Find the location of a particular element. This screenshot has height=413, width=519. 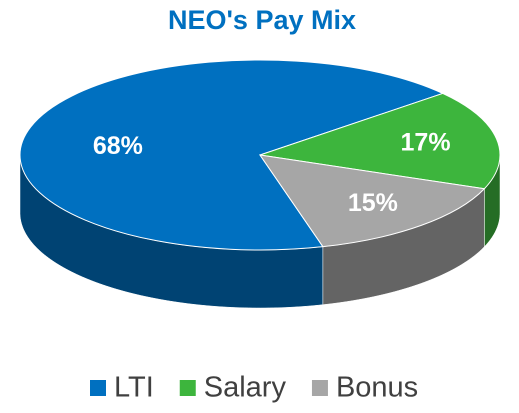

chart-title: NEO's Pay Mix is located at coordinates (262, 20).